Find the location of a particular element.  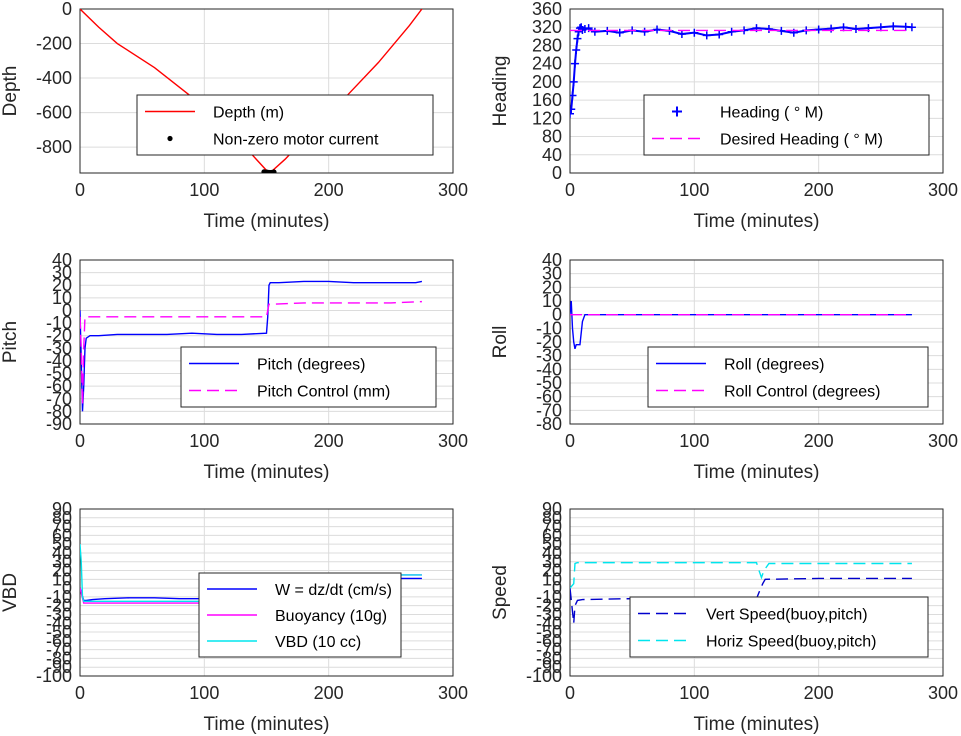

legend: Roll (degrees) Roll Control (degrees) is located at coordinates (788, 377).